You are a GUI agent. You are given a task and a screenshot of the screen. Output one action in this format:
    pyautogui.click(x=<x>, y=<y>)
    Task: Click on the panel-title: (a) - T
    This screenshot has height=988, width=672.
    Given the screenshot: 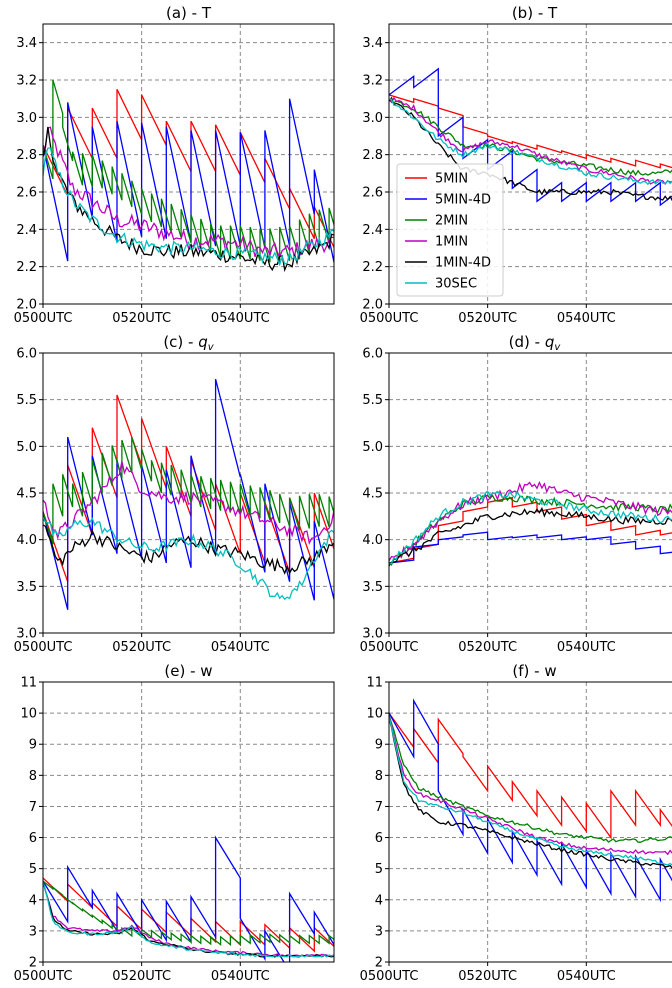 What is the action you would take?
    pyautogui.click(x=189, y=13)
    